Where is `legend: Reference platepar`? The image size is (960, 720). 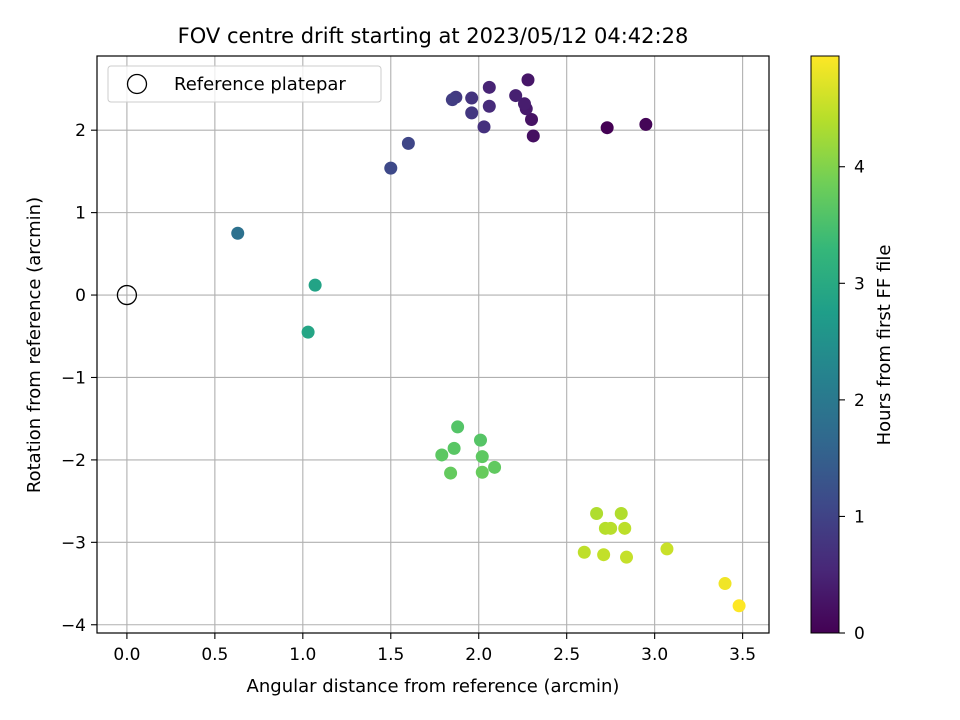 legend: Reference platepar is located at coordinates (244, 84).